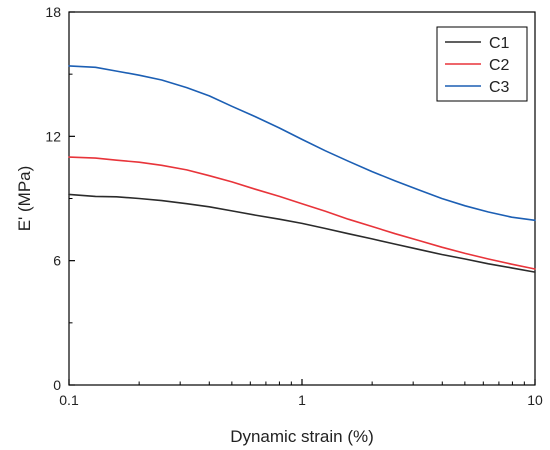 This screenshot has width=550, height=450. Describe the element at coordinates (535, 400) in the screenshot. I see `x-tick-label: 10` at that location.